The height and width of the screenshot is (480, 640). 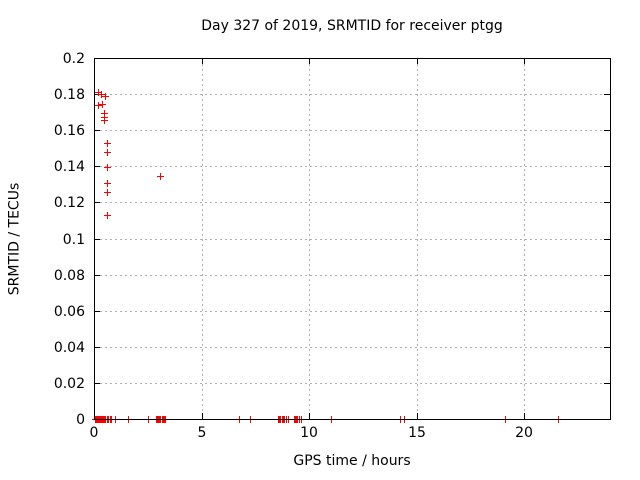 What do you see at coordinates (69, 203) in the screenshot?
I see `y-tick-label: 0.12` at bounding box center [69, 203].